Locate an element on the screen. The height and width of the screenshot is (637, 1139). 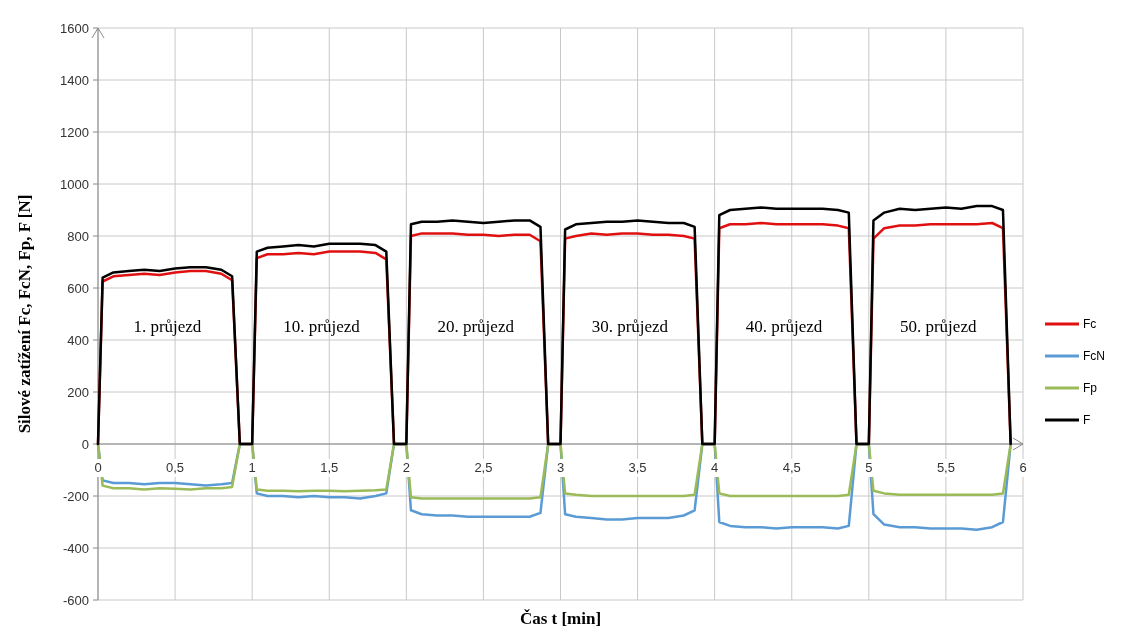
legend-label: FcN is located at coordinates (1094, 356).